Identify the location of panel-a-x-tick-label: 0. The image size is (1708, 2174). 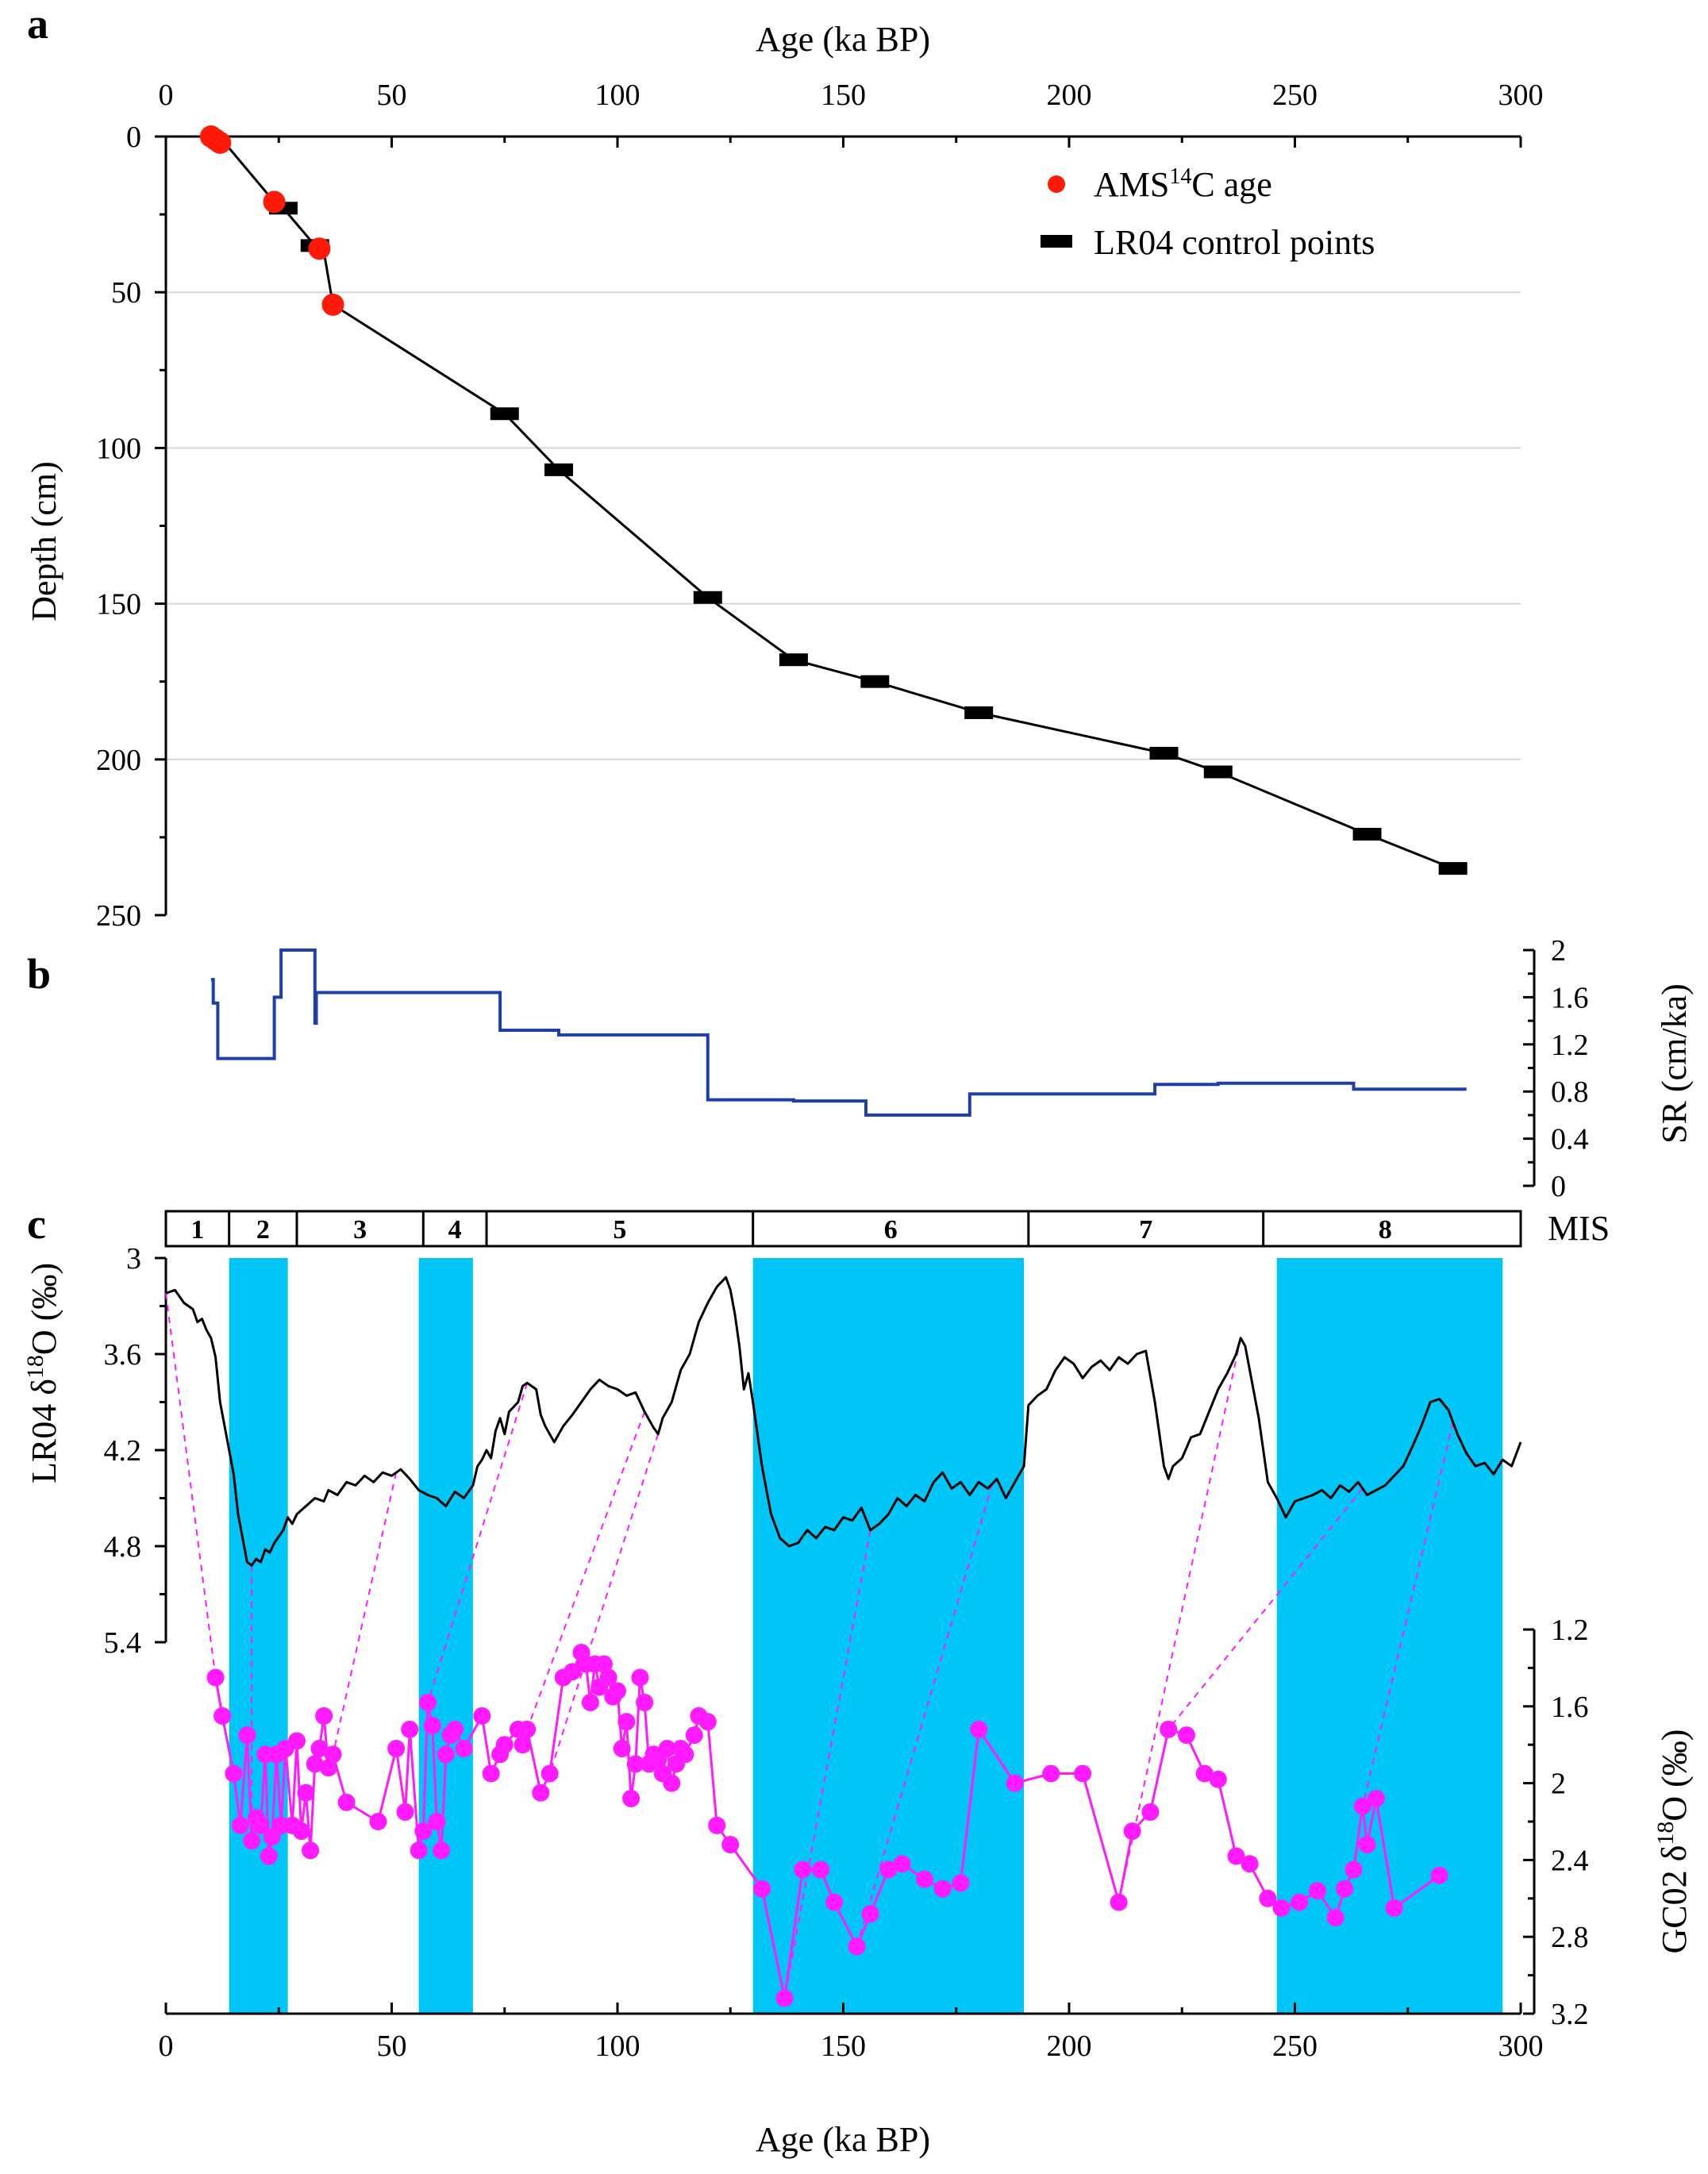
(166, 95).